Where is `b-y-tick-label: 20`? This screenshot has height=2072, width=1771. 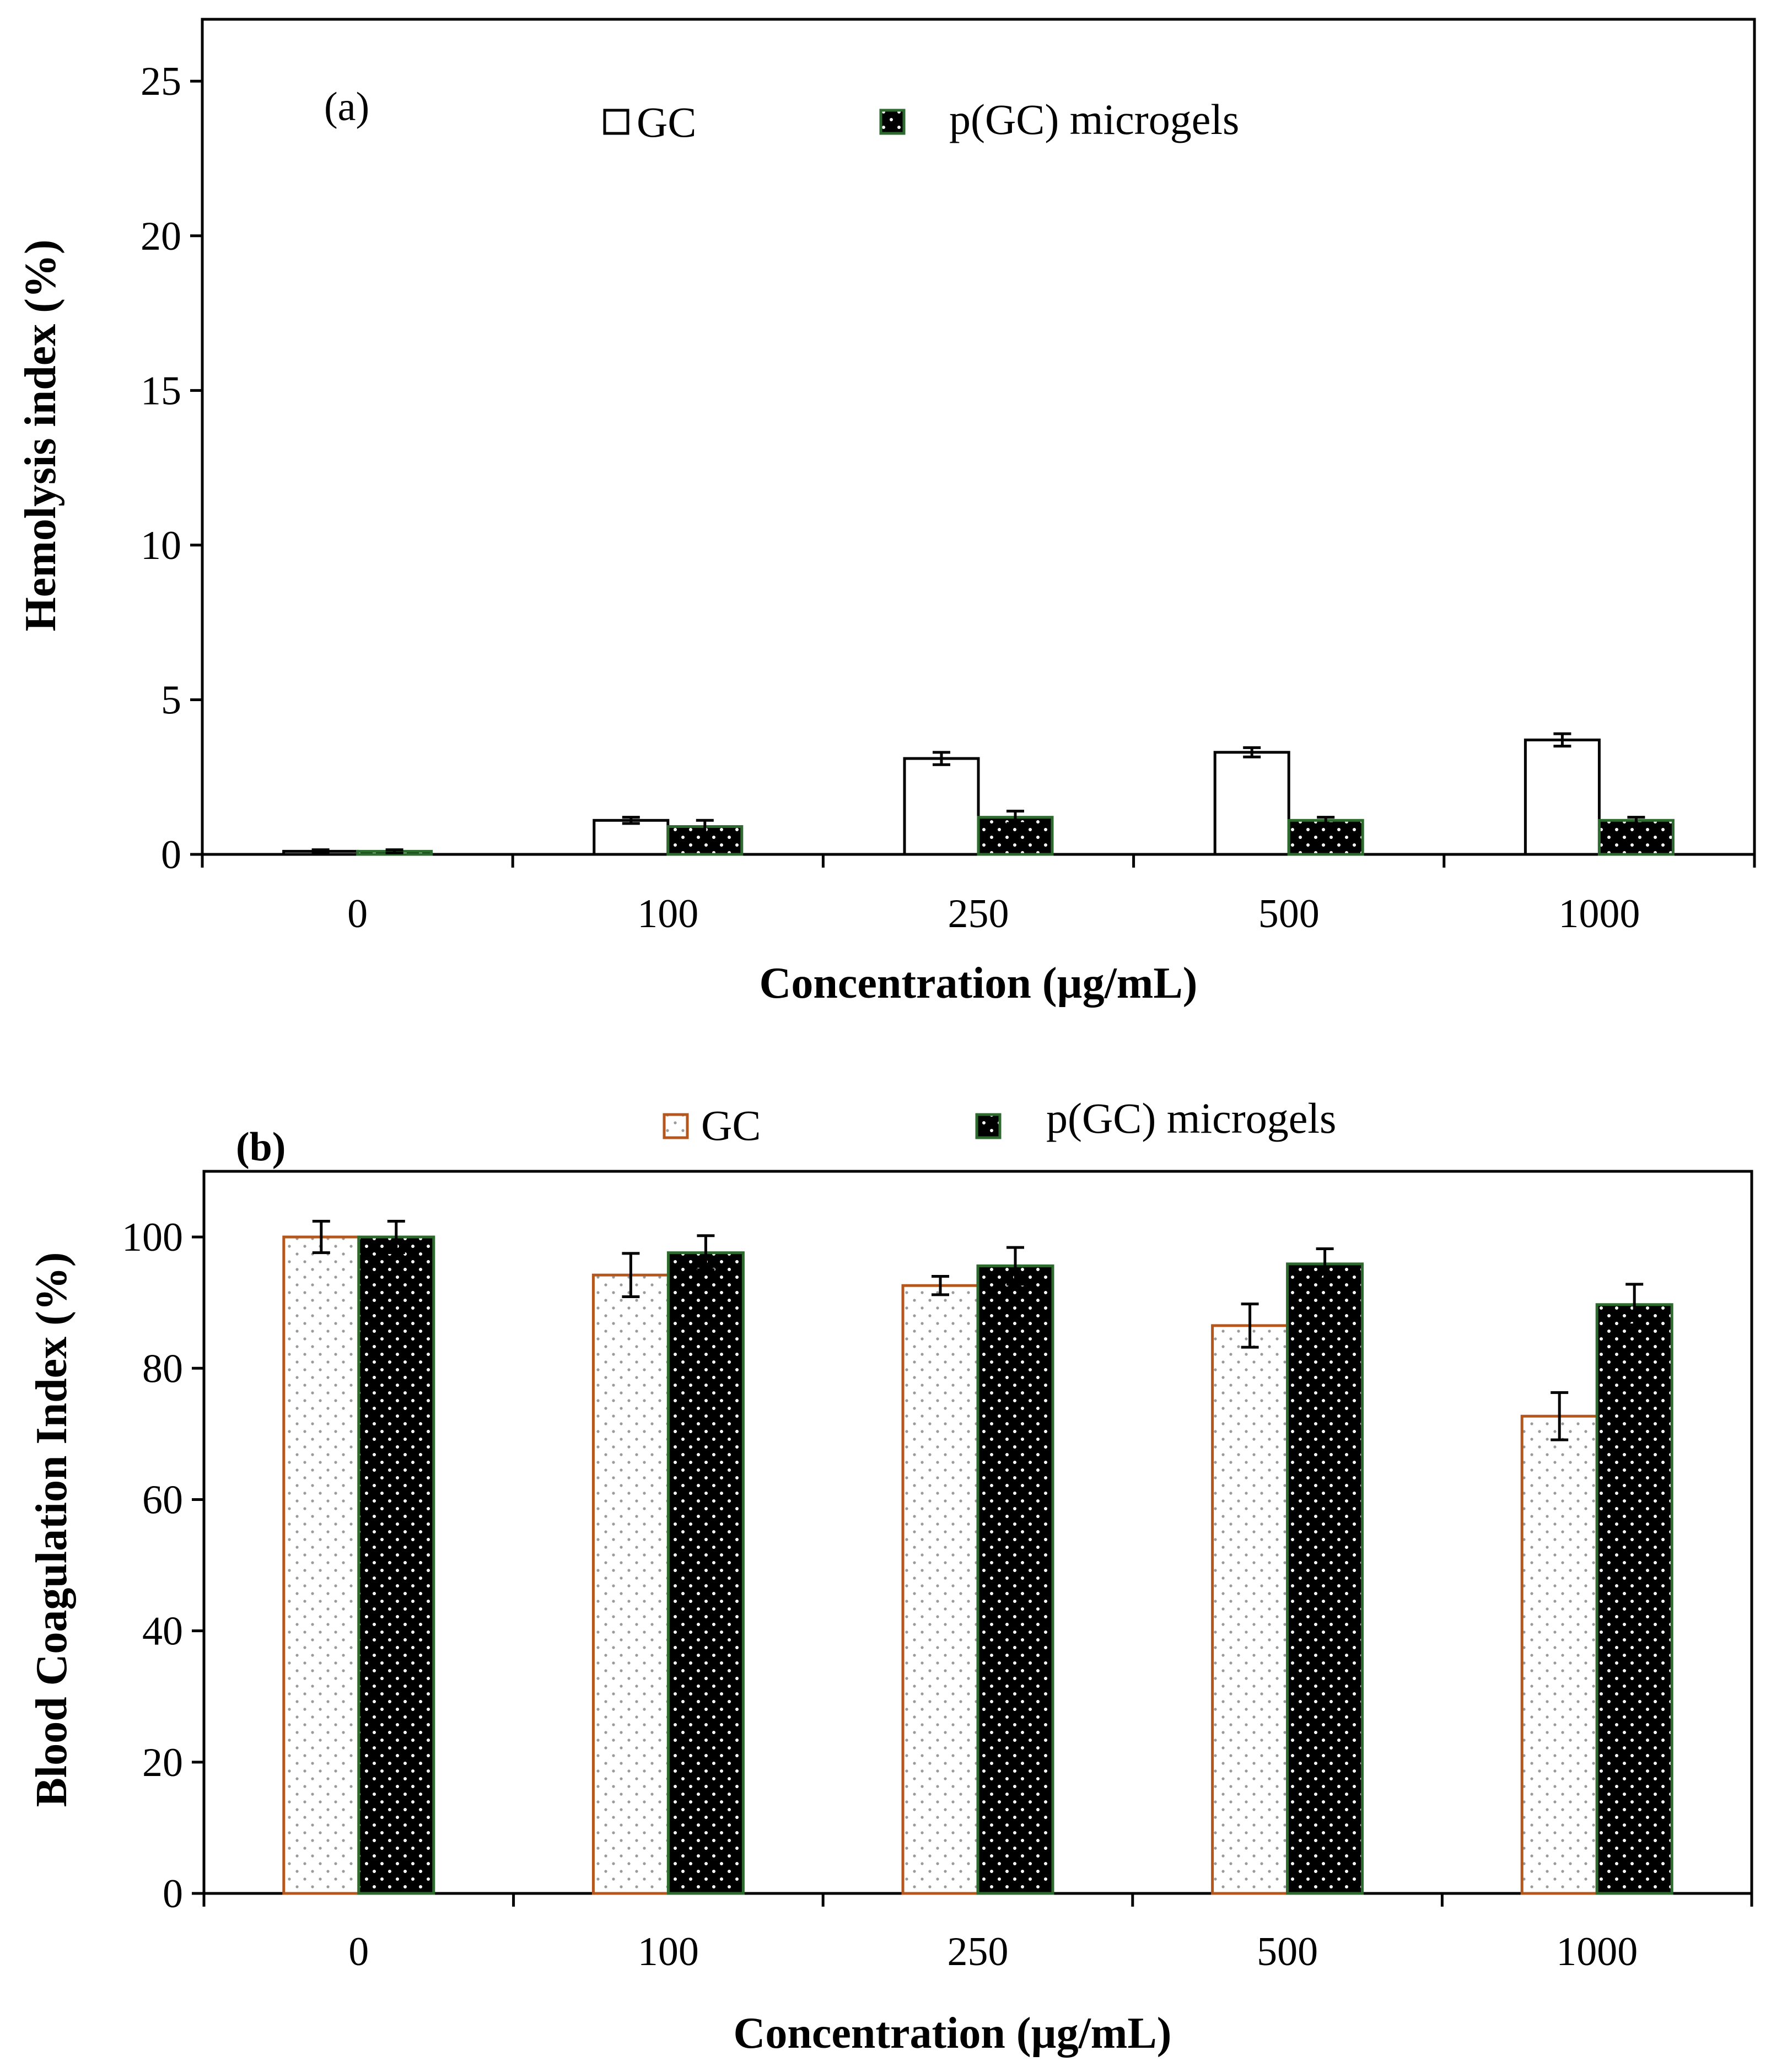 b-y-tick-label: 20 is located at coordinates (162, 1762).